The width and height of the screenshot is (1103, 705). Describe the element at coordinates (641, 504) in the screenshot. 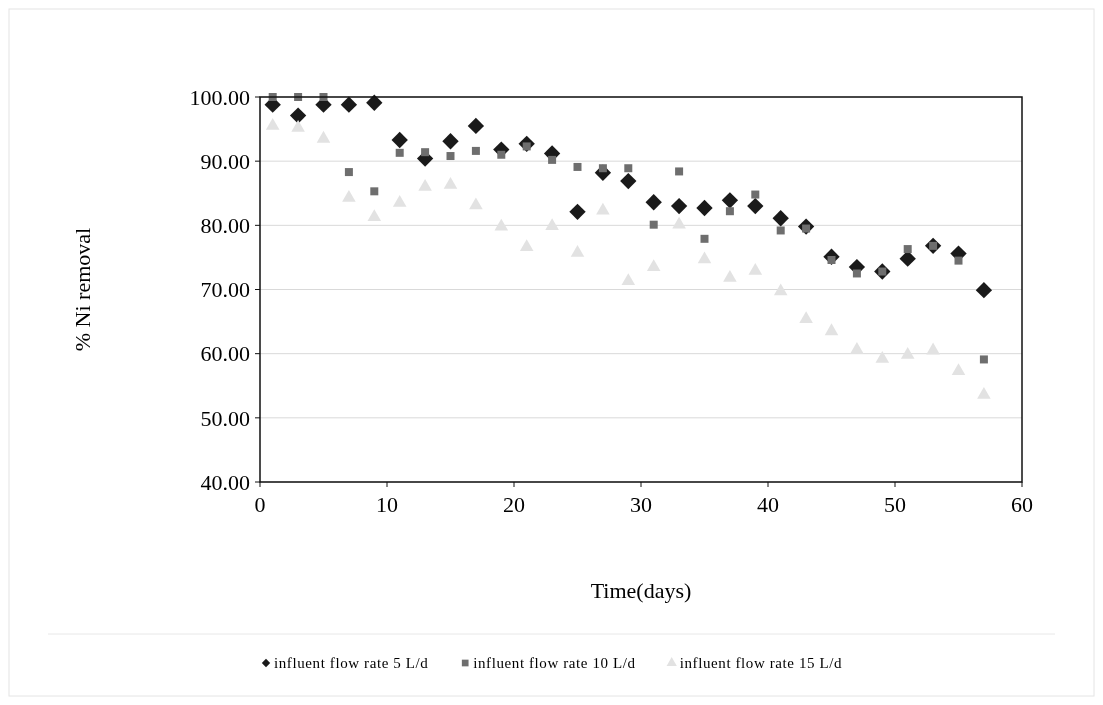

I see `x-tick-label: 30` at that location.